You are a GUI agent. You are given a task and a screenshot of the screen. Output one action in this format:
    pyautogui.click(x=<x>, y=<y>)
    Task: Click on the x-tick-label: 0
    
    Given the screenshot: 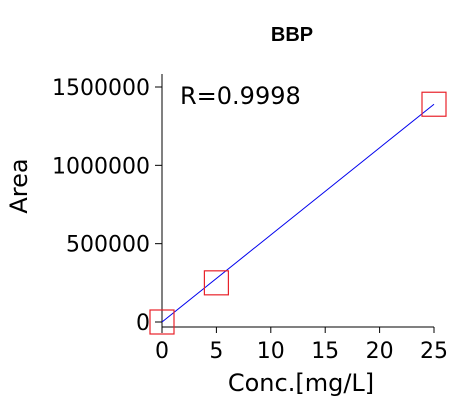 What is the action you would take?
    pyautogui.click(x=162, y=351)
    